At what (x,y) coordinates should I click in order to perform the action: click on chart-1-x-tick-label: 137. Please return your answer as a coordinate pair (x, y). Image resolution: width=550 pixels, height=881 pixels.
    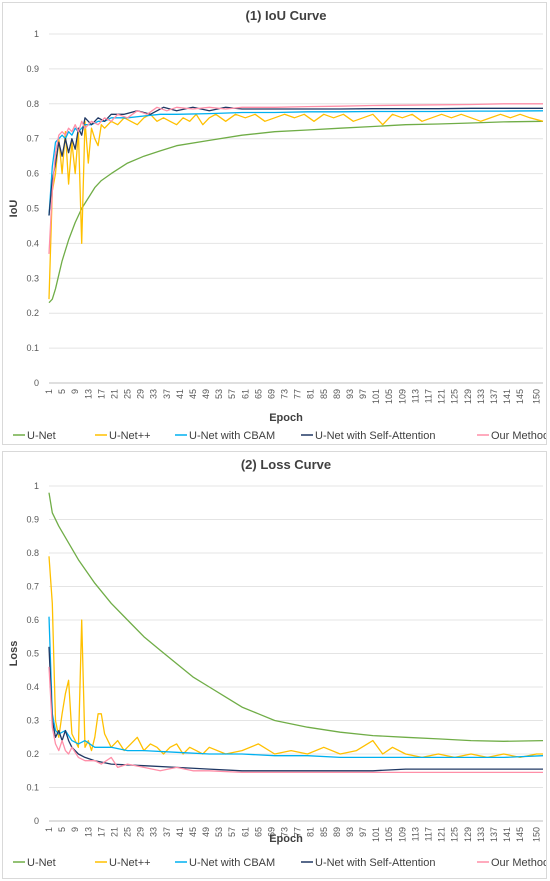
    Looking at the image, I should click on (494, 834).